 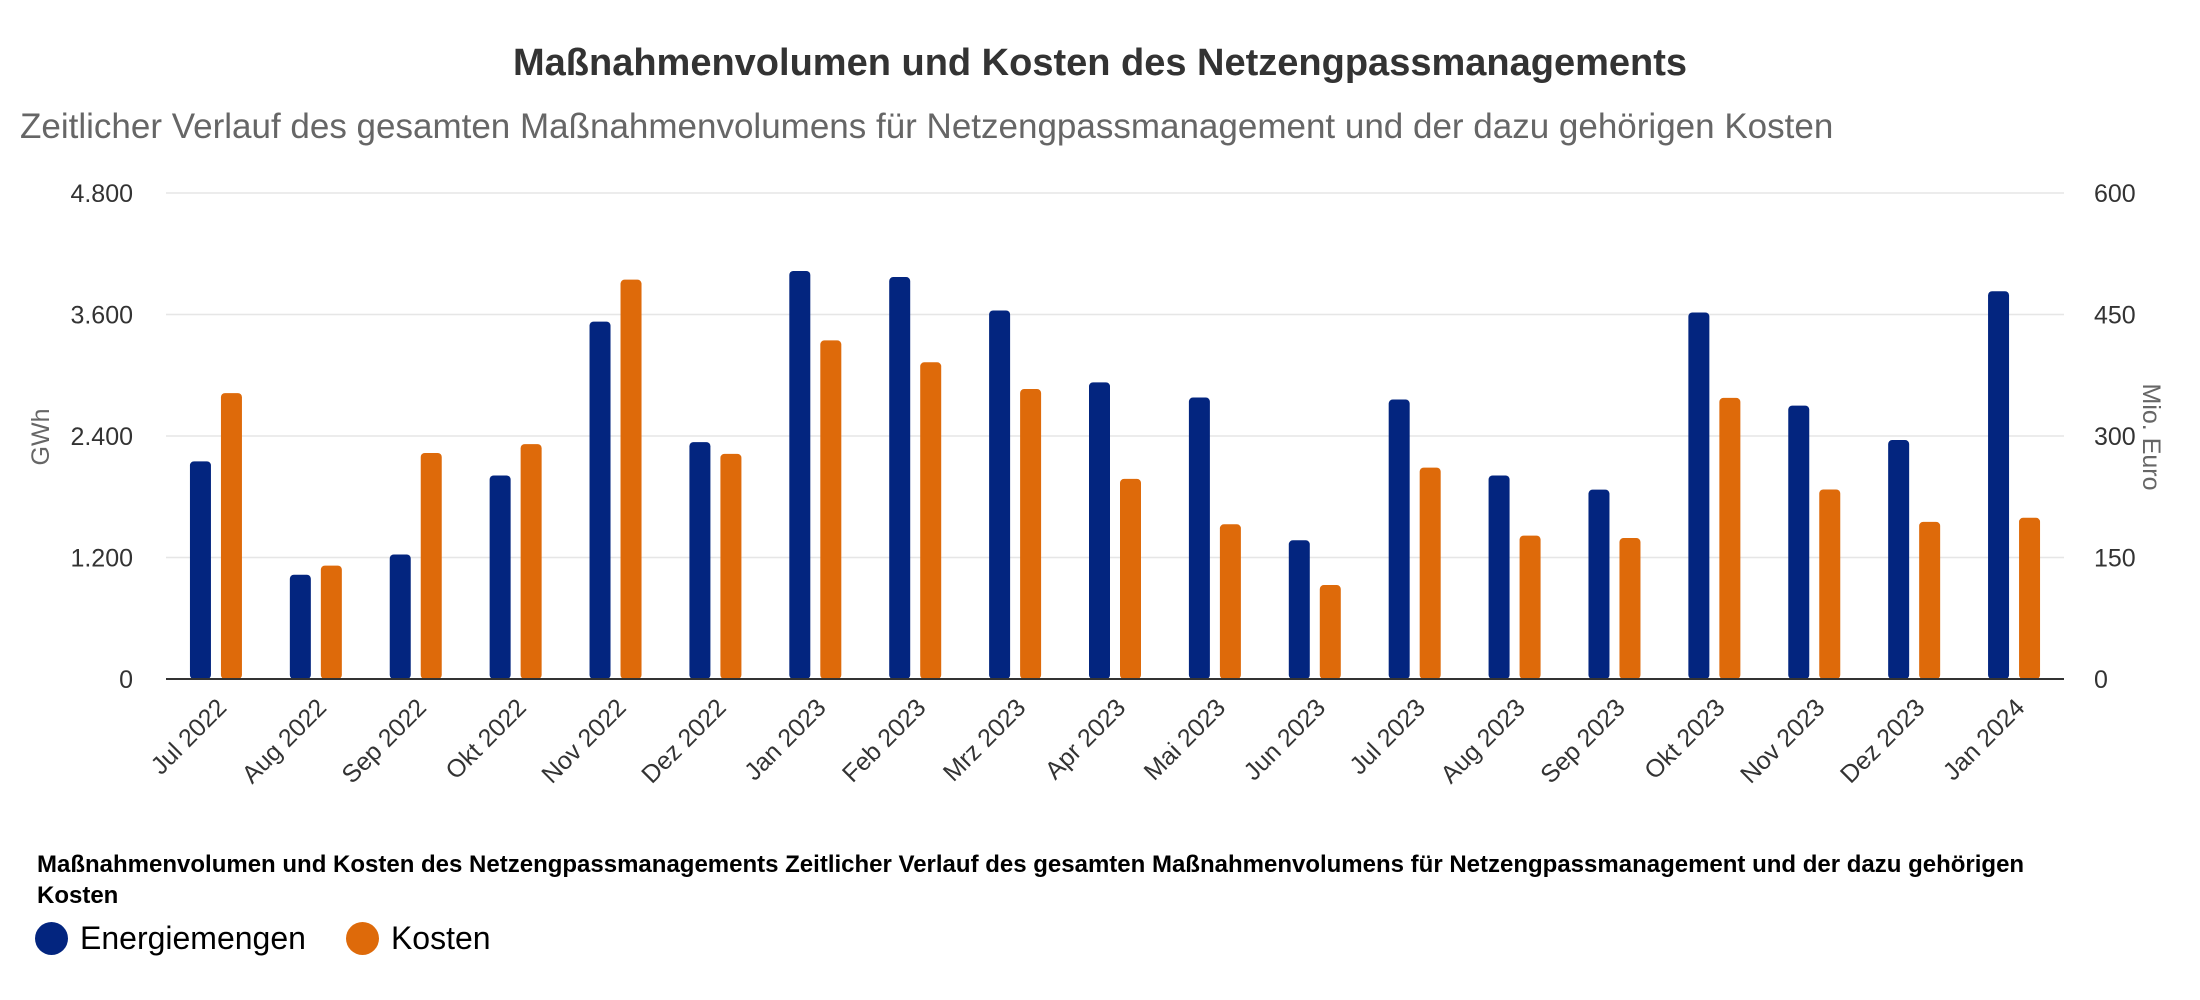 What do you see at coordinates (101, 437) in the screenshot?
I see `y-tick-label-left: 2.400` at bounding box center [101, 437].